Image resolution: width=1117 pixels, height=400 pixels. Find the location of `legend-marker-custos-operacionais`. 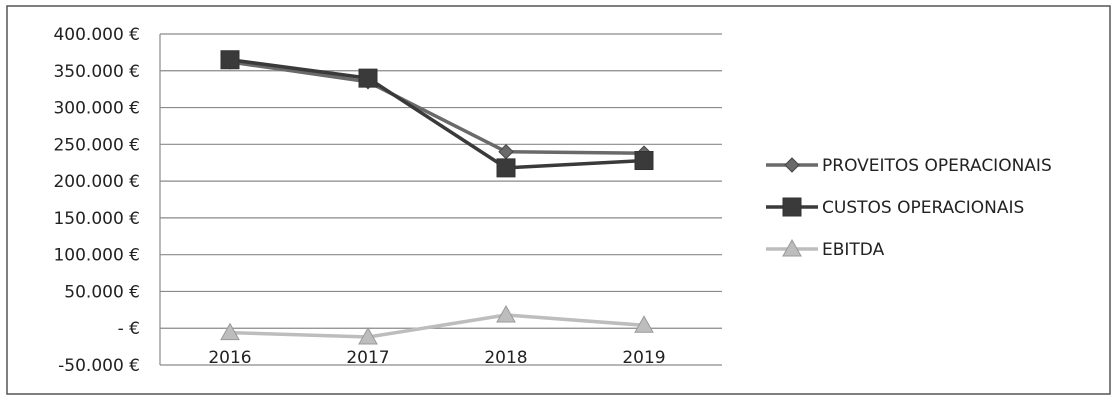

legend-marker-custos-operacionais is located at coordinates (792, 207).